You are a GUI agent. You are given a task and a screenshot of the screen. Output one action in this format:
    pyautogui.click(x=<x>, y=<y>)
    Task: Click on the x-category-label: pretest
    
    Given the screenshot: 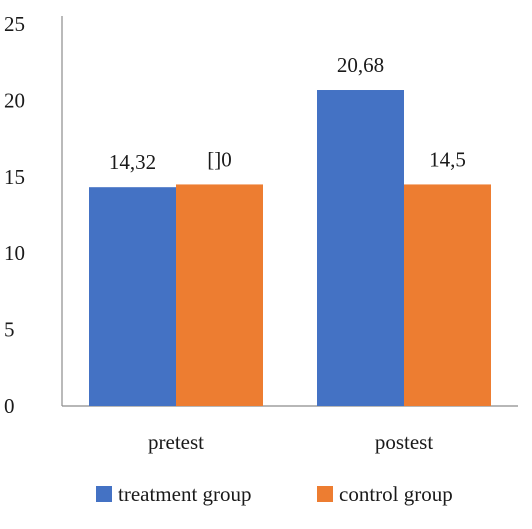 What is the action you would take?
    pyautogui.click(x=176, y=442)
    